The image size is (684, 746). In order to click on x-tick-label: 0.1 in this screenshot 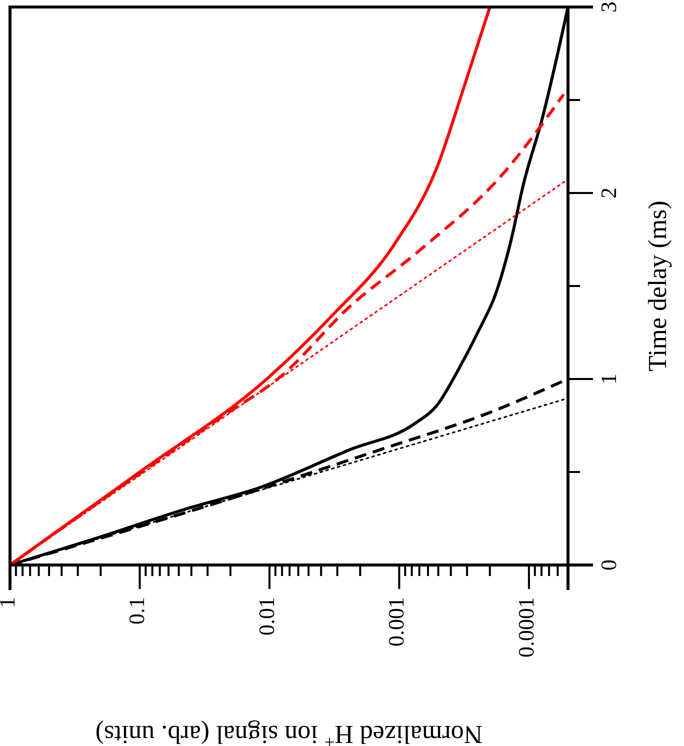, I will do `click(137, 610)`.